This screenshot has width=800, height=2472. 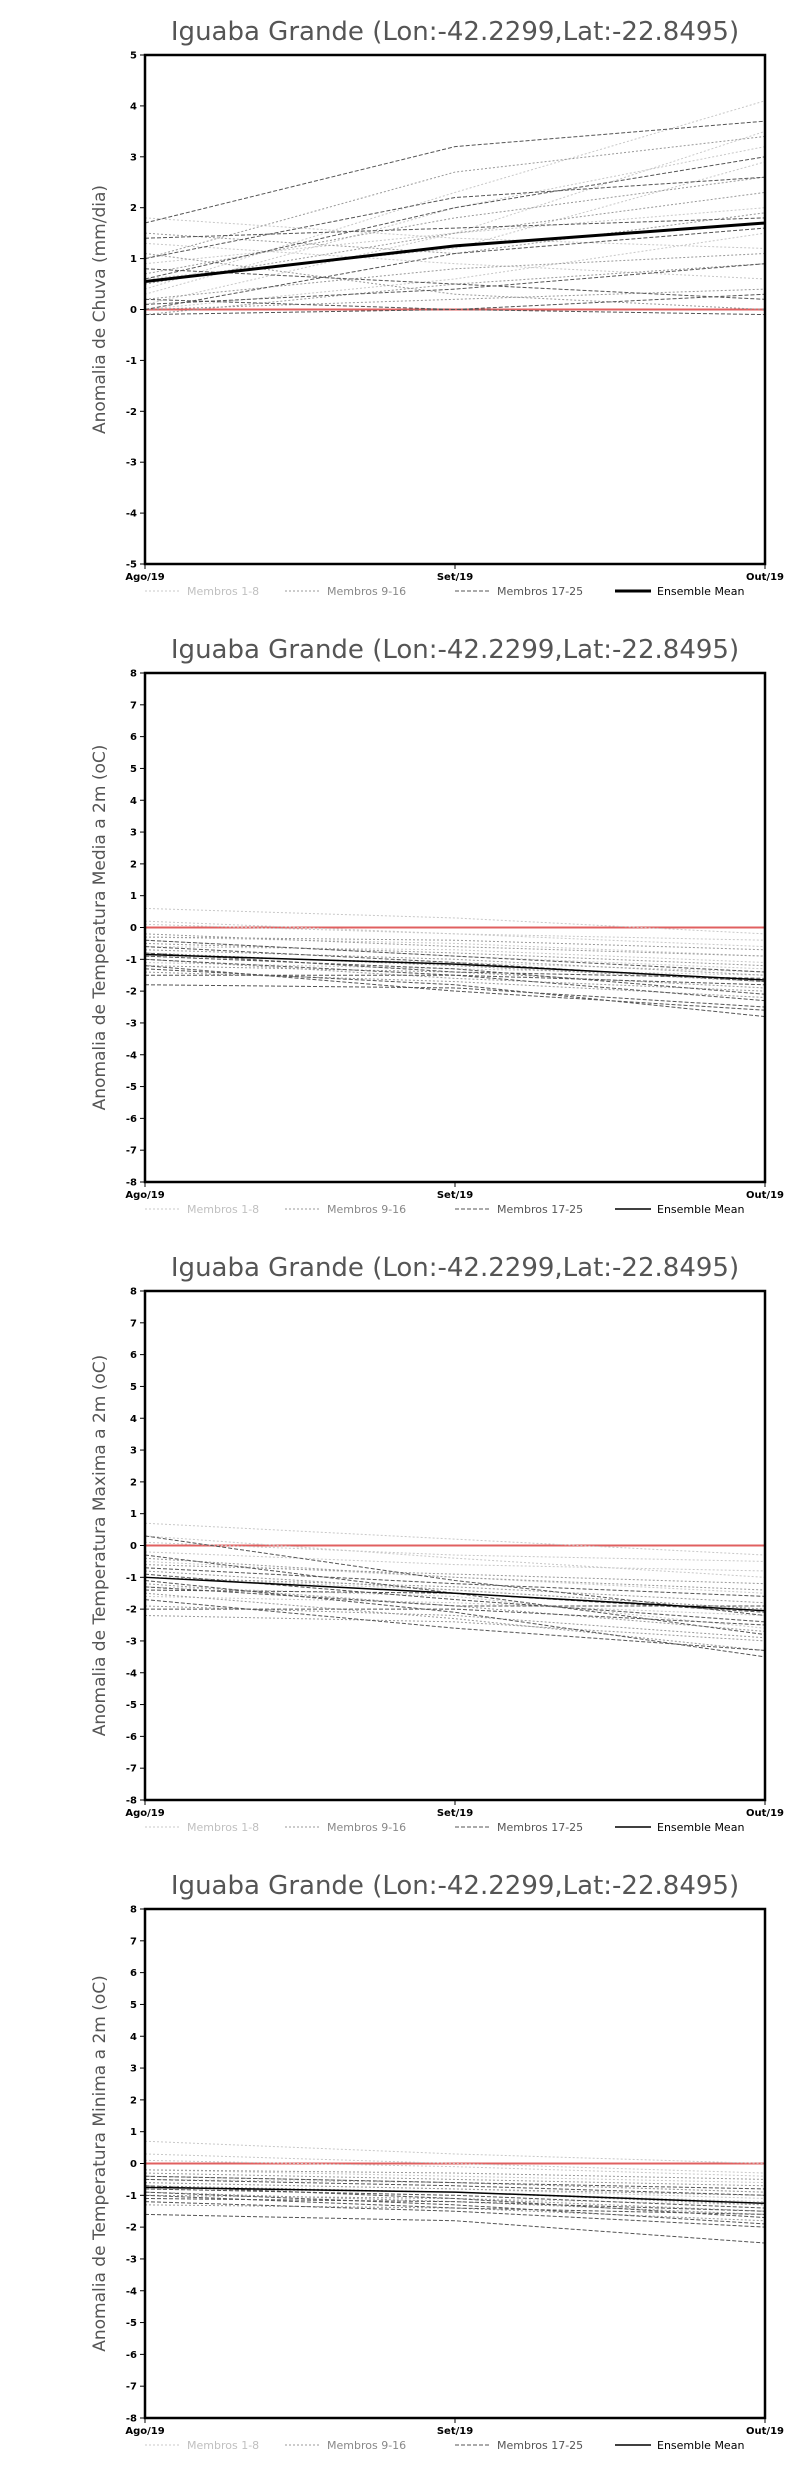 I want to click on y-tick-label: 1, so click(x=133, y=896).